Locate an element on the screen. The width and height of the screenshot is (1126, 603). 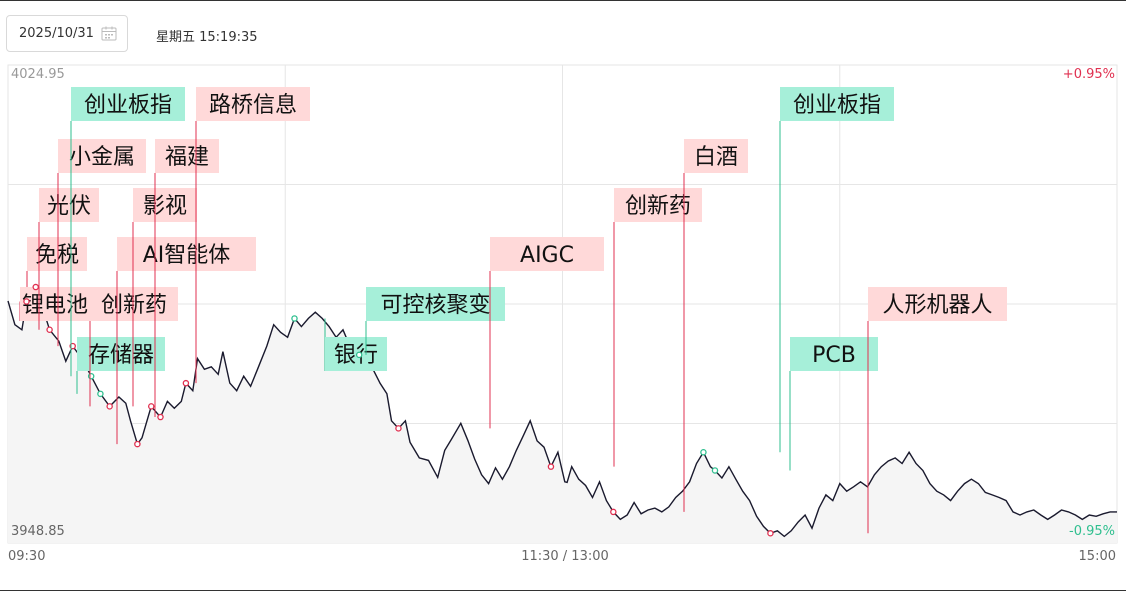
annotation-15: 白酒 is located at coordinates (679, 327).